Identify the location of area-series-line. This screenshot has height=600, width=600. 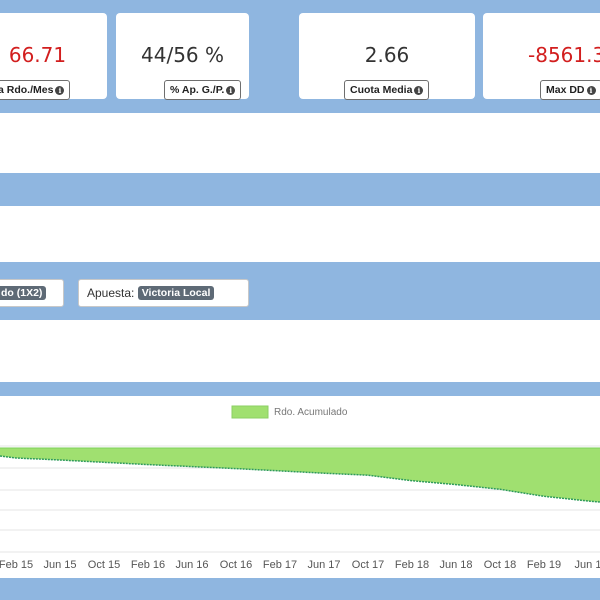
(300, 479).